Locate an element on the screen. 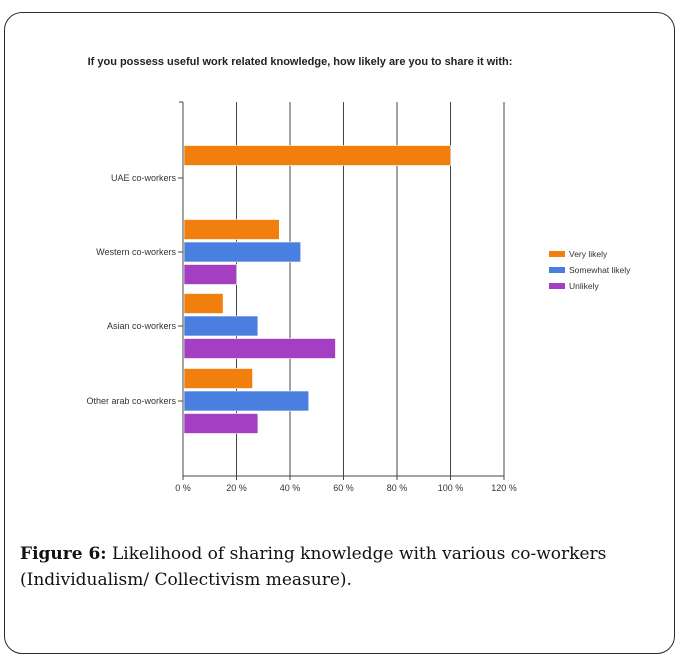  x-tick-label: 60 % is located at coordinates (343, 488).